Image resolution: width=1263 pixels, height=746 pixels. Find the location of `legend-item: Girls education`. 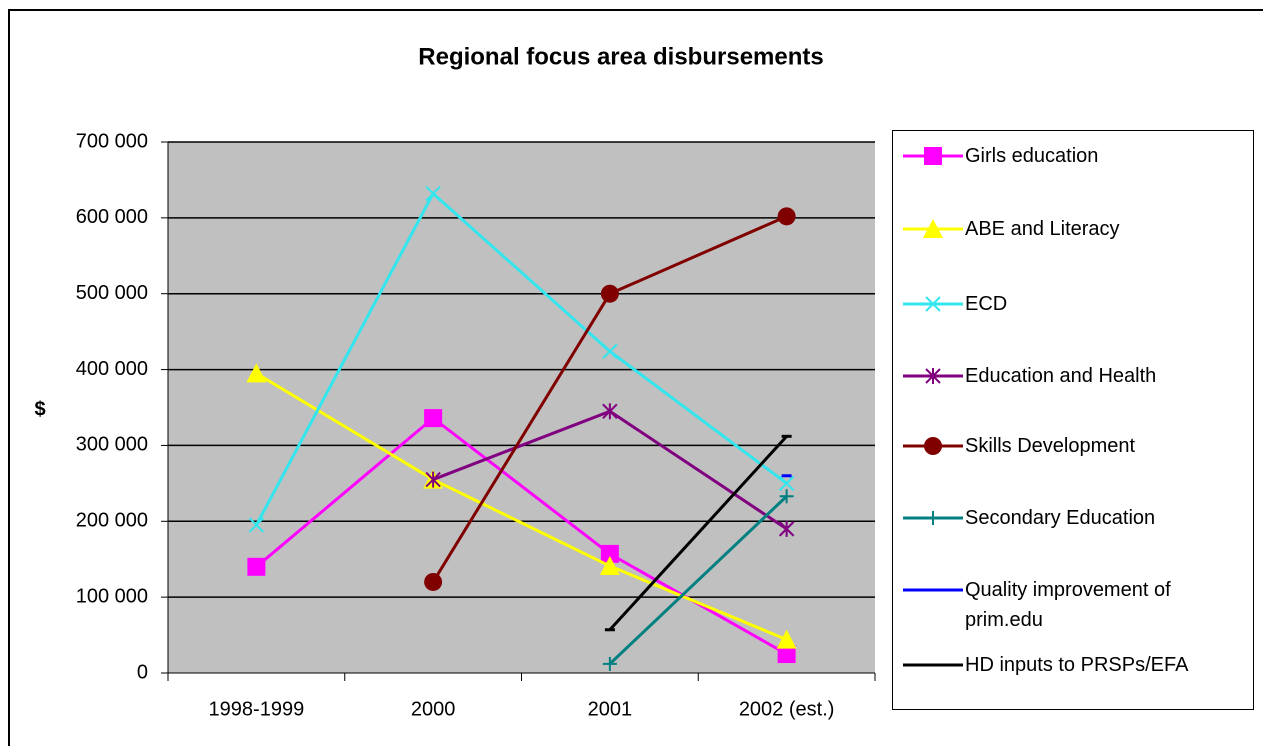

legend-item: Girls education is located at coordinates (1074, 156).